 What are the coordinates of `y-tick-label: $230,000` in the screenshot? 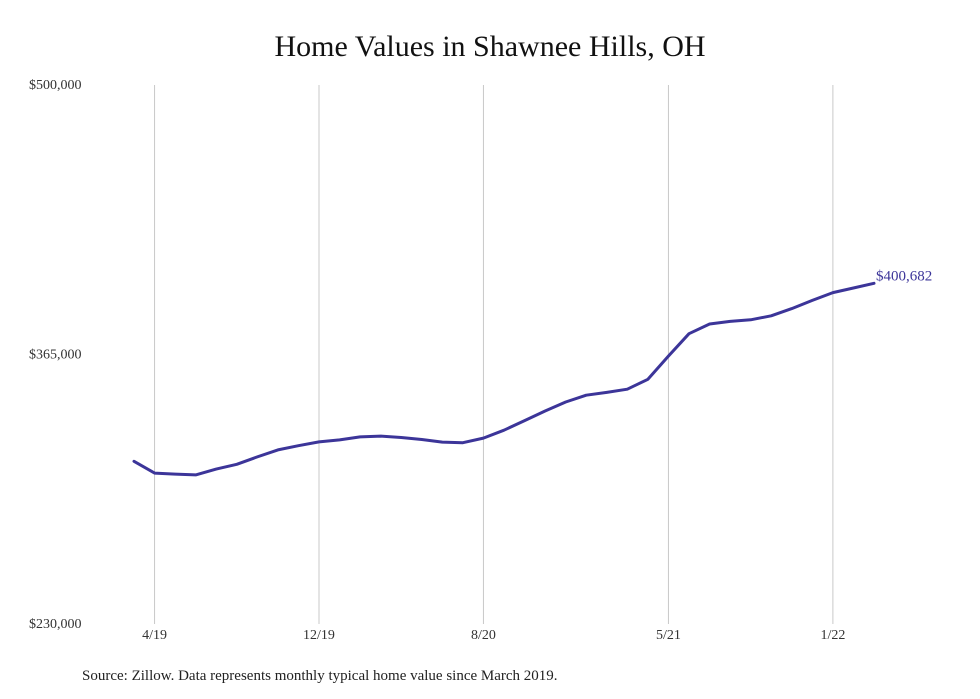 It's located at (55, 624).